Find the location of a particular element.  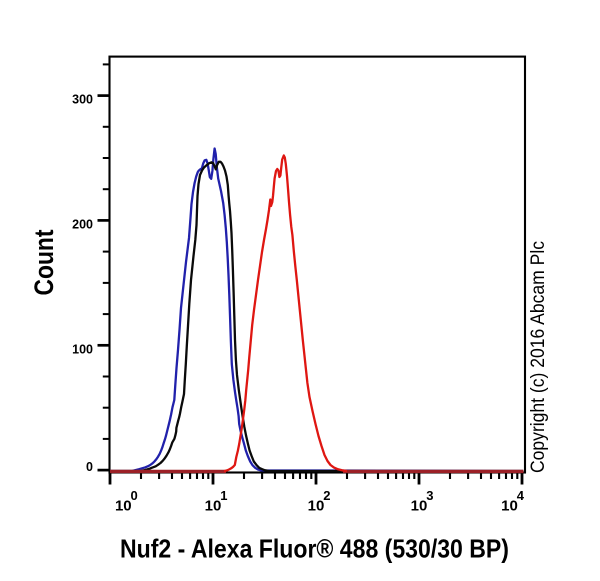

svg-text:Nuf2 - Alexa Fluor® 488 (530/3: Nuf2 - Alexa Fluor® 488 (530/30 BP) is located at coordinates (314, 549).